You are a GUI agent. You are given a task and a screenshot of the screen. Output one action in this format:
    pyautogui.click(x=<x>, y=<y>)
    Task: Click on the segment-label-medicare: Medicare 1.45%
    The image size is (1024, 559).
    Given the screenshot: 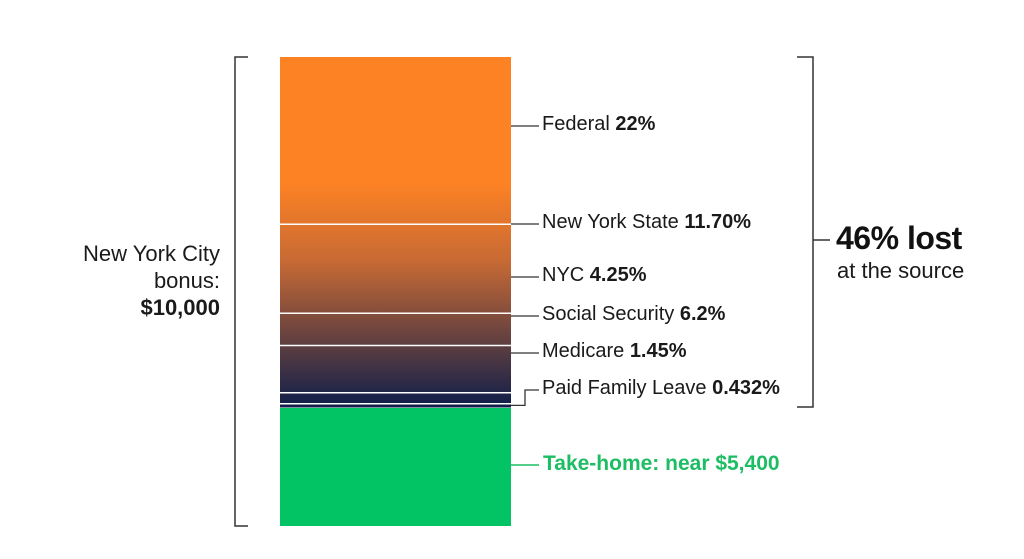 What is the action you would take?
    pyautogui.click(x=614, y=351)
    